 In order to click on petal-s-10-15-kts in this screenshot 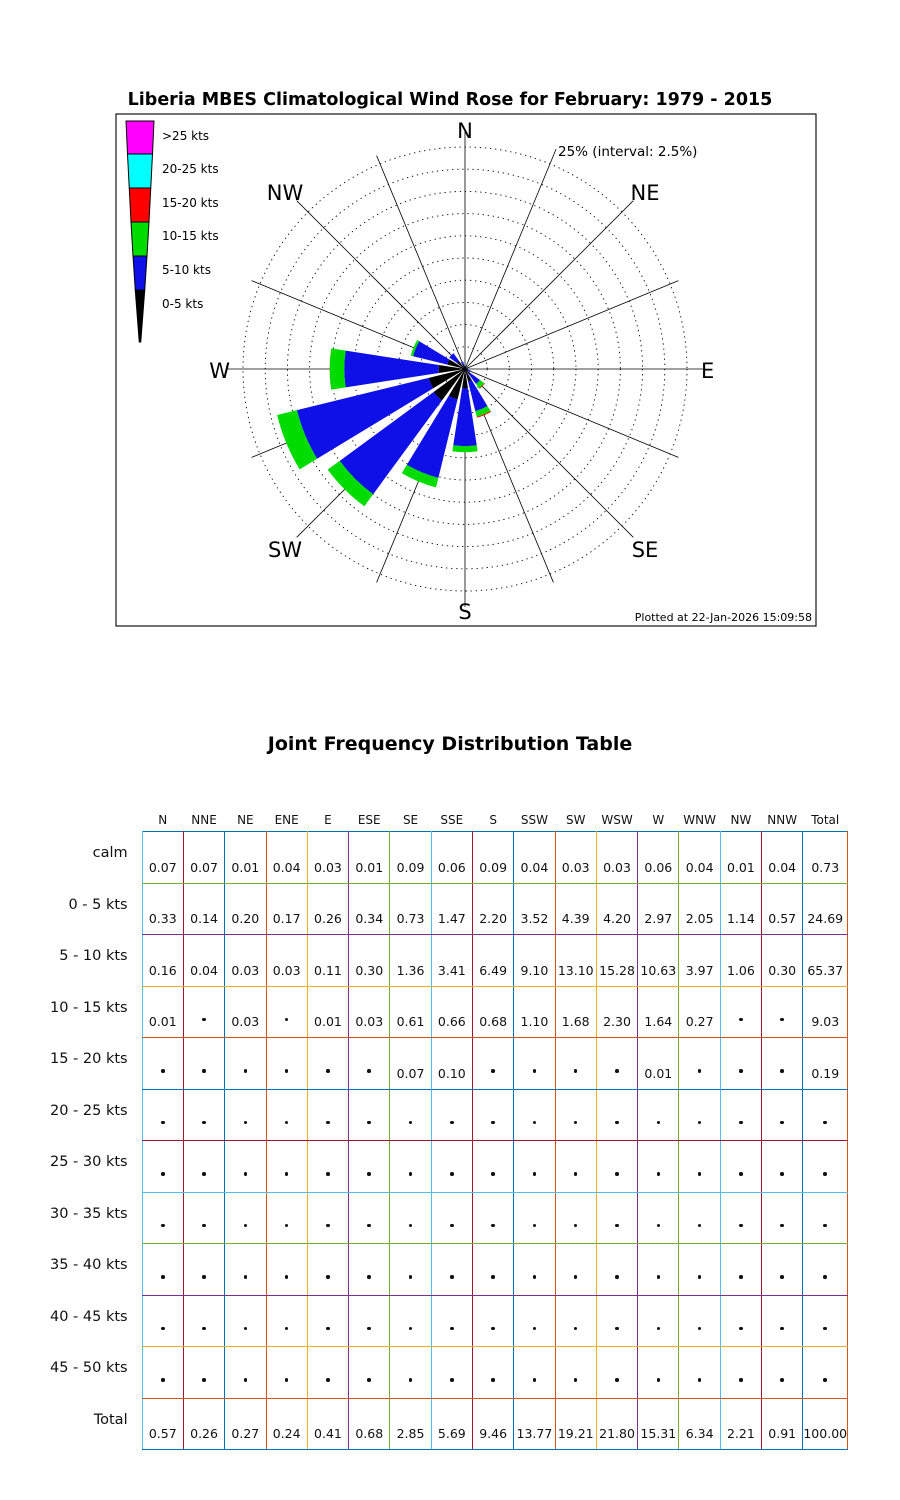, I will do `click(465, 449)`.